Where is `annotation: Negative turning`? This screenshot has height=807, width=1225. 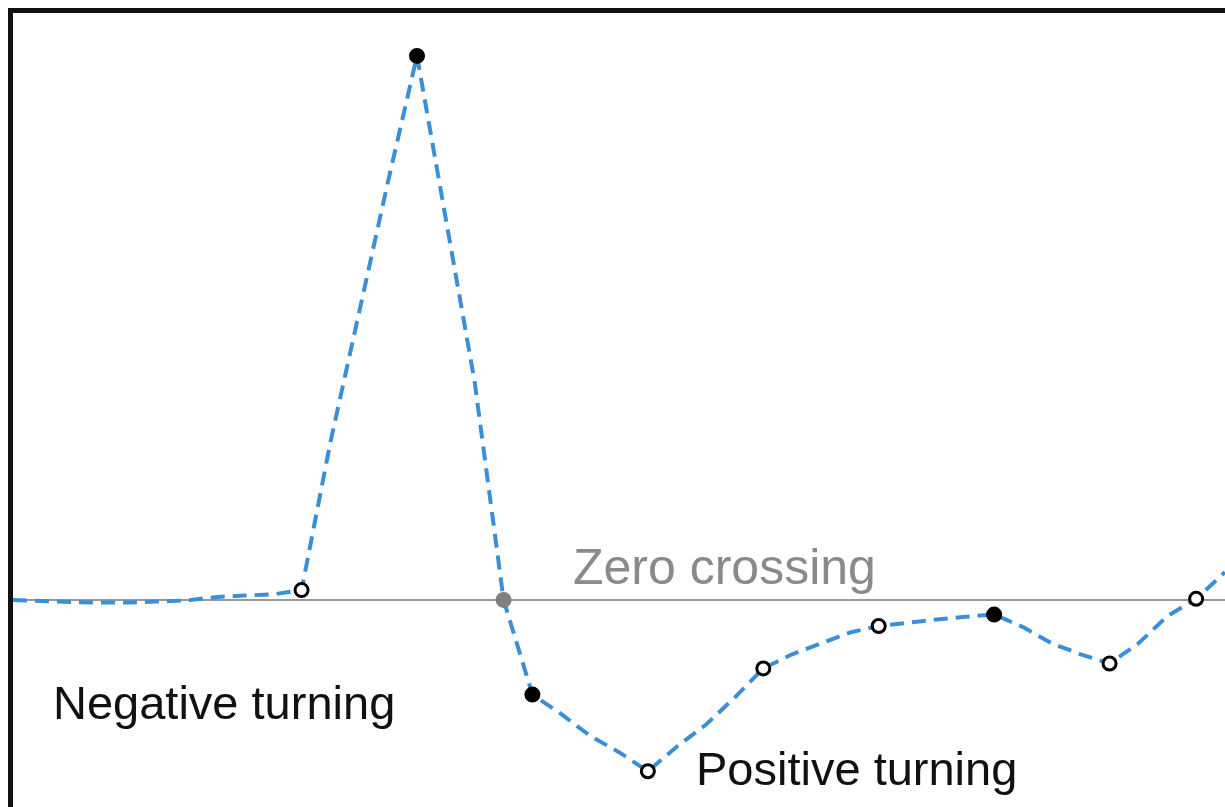
annotation: Negative turning is located at coordinates (224, 702).